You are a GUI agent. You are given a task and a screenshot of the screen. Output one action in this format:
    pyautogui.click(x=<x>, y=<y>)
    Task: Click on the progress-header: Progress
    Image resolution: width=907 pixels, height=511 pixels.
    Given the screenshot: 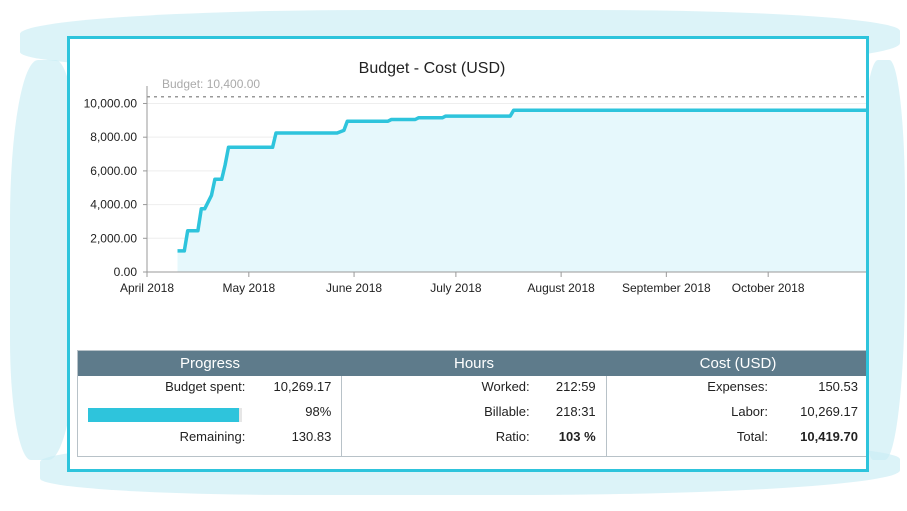 What is the action you would take?
    pyautogui.click(x=210, y=363)
    